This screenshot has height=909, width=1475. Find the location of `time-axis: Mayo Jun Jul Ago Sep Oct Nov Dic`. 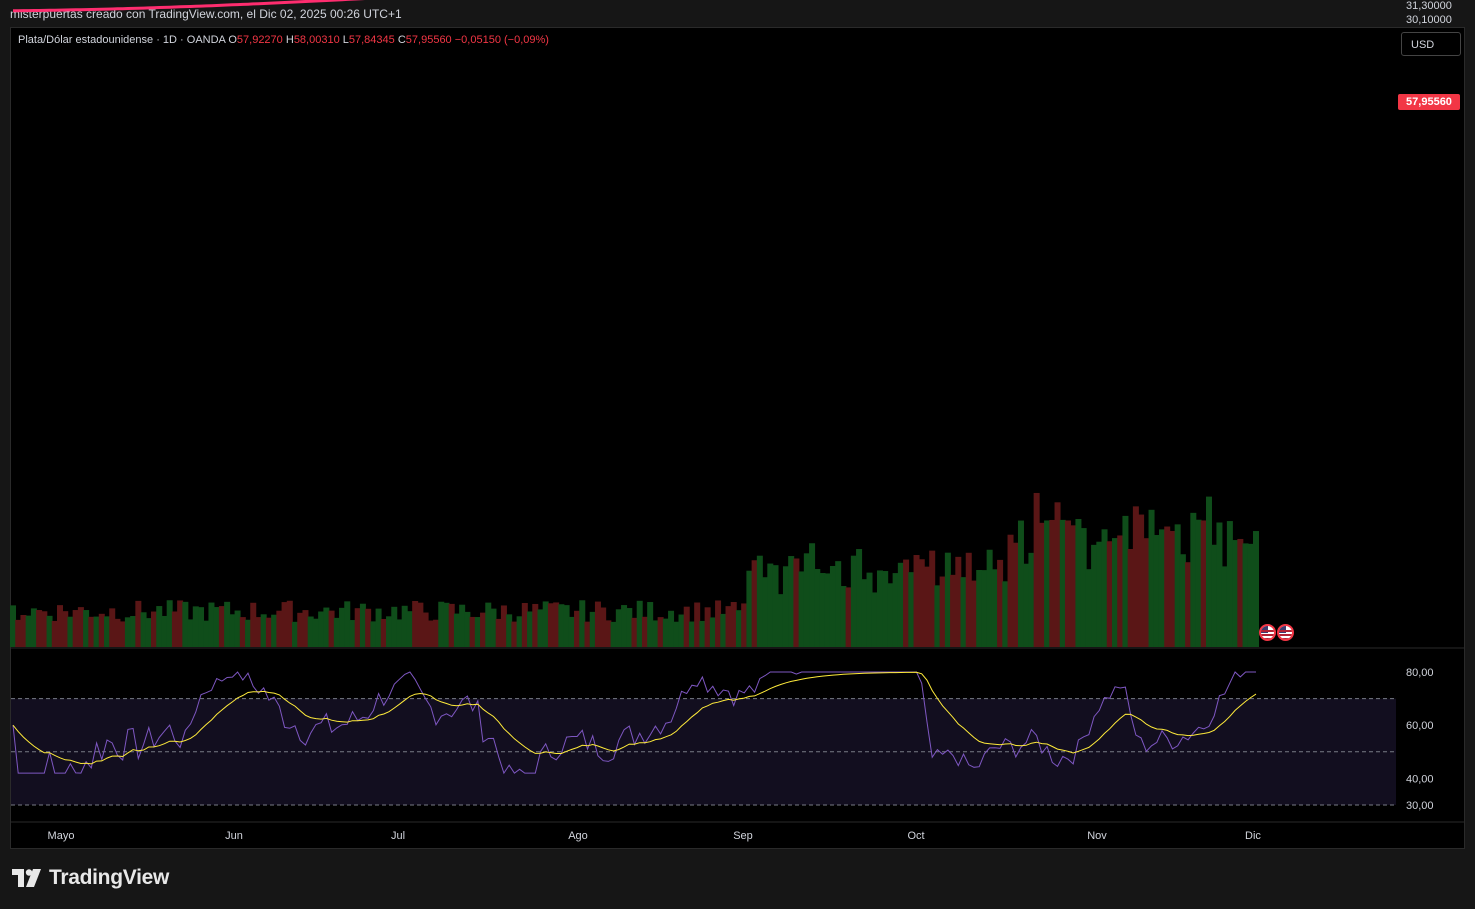

time-axis: Mayo Jun Jul Ago Sep Oct Nov Dic is located at coordinates (737, 831).